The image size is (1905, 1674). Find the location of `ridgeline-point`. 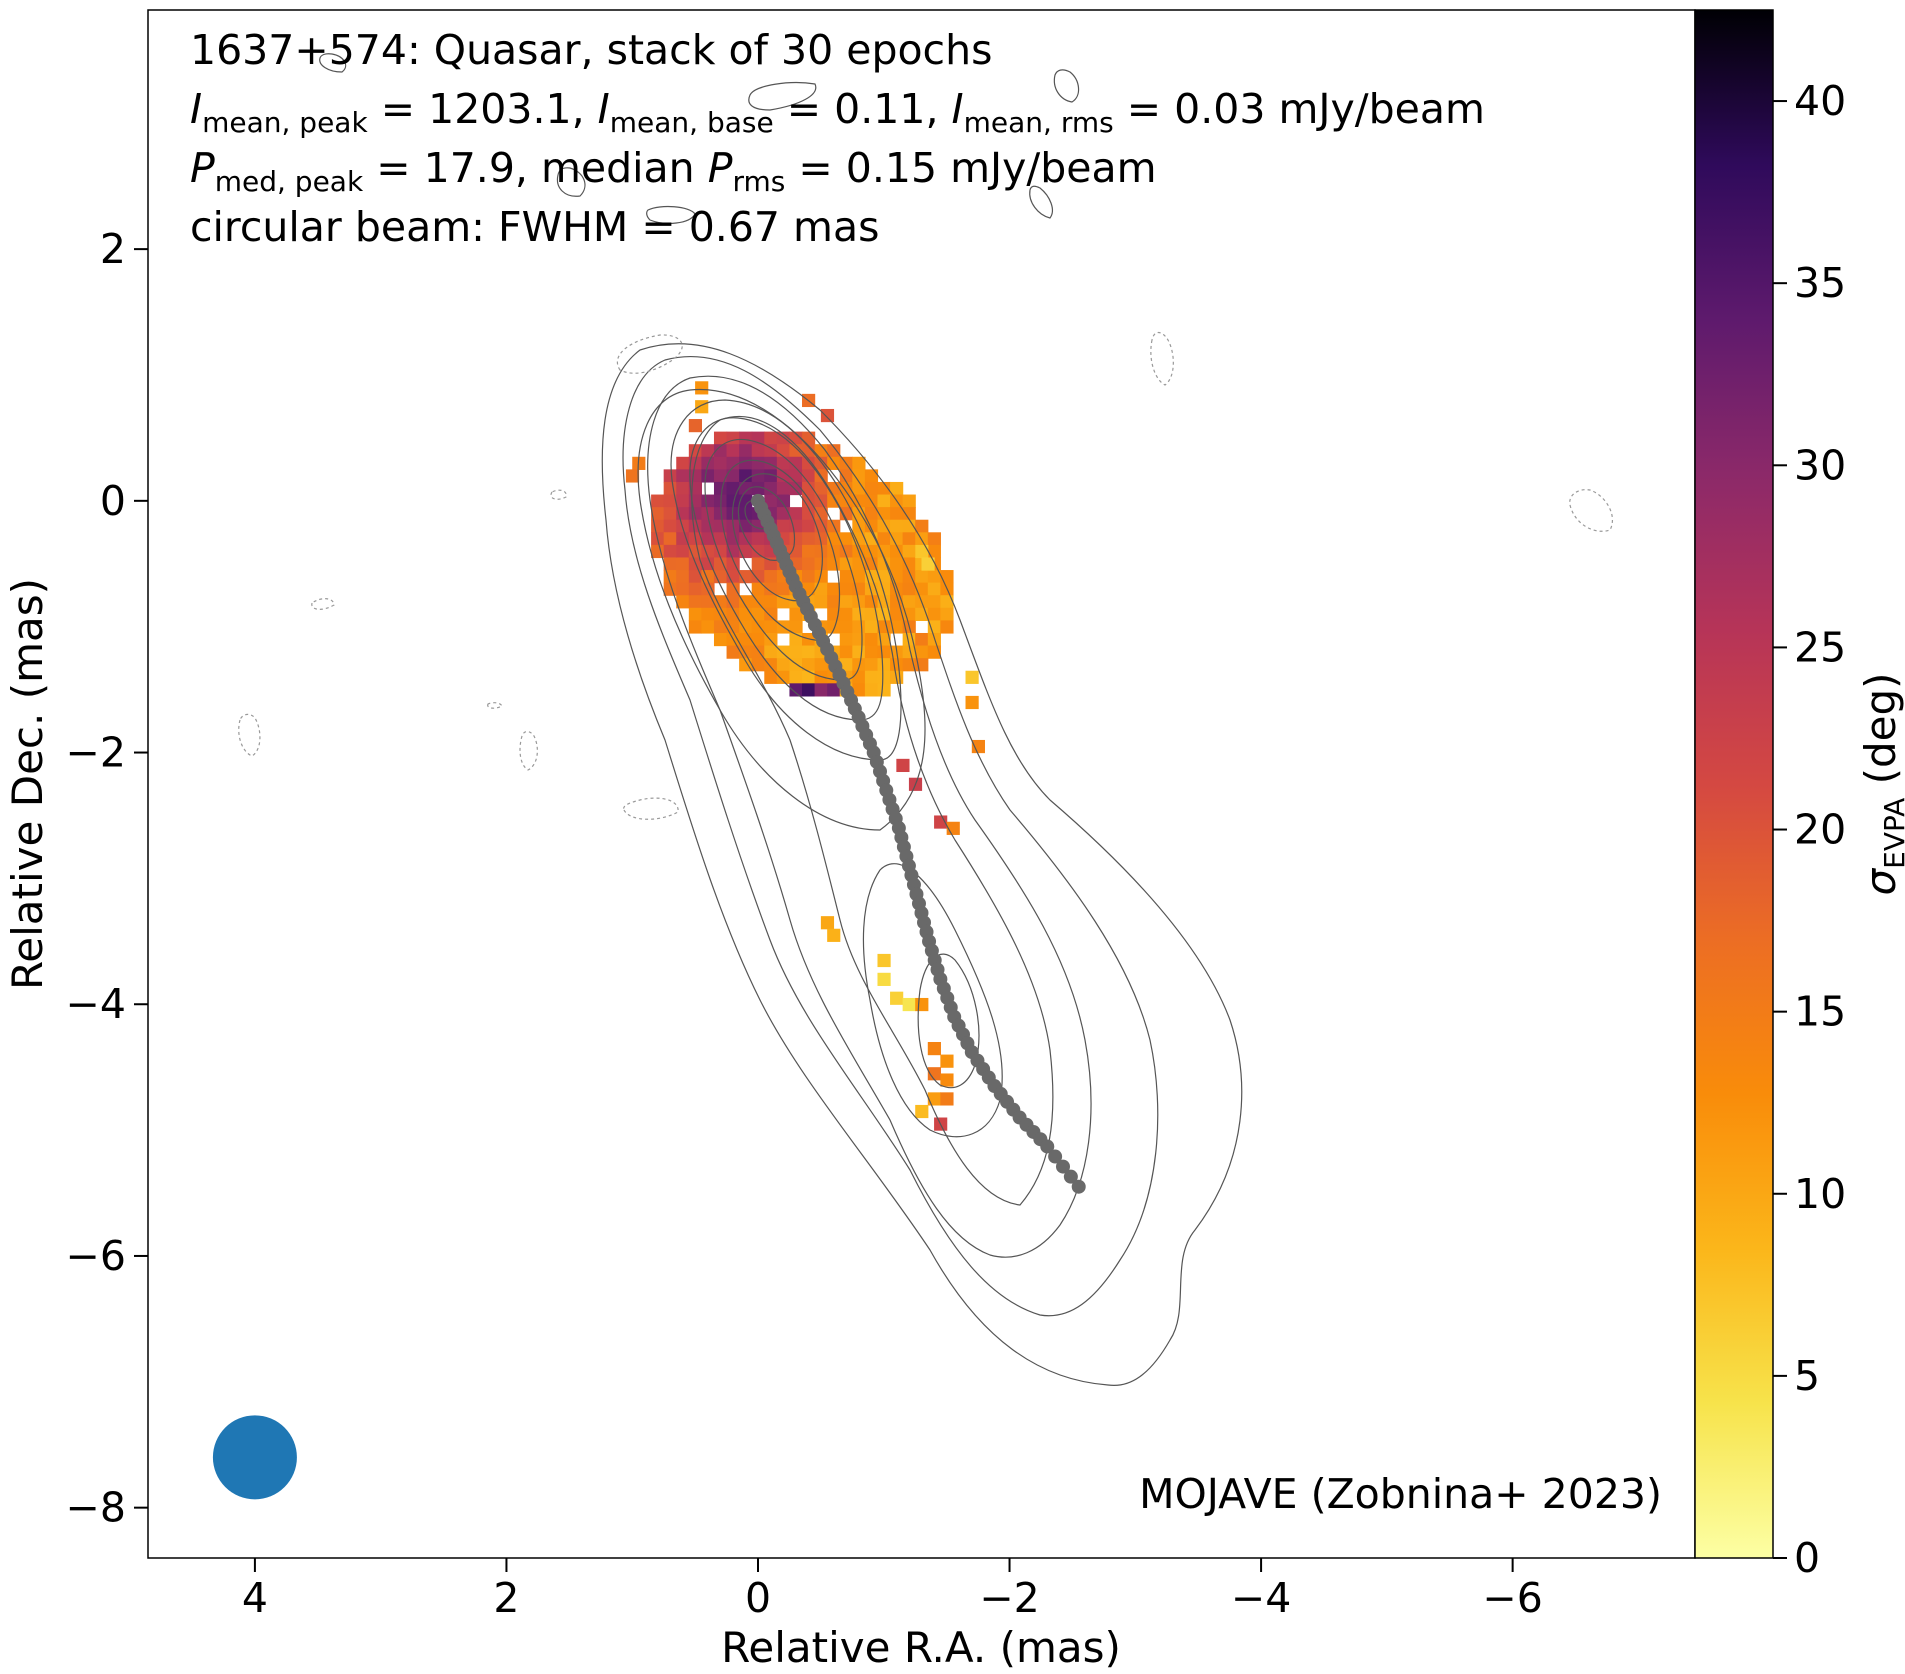

ridgeline-point is located at coordinates (1062, 1166).